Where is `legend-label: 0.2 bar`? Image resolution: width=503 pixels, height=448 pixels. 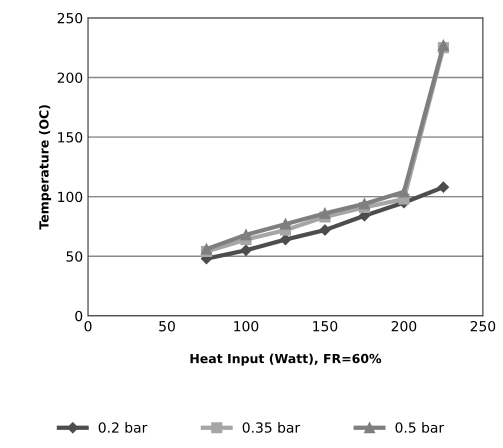
legend-label: 0.2 bar is located at coordinates (123, 427).